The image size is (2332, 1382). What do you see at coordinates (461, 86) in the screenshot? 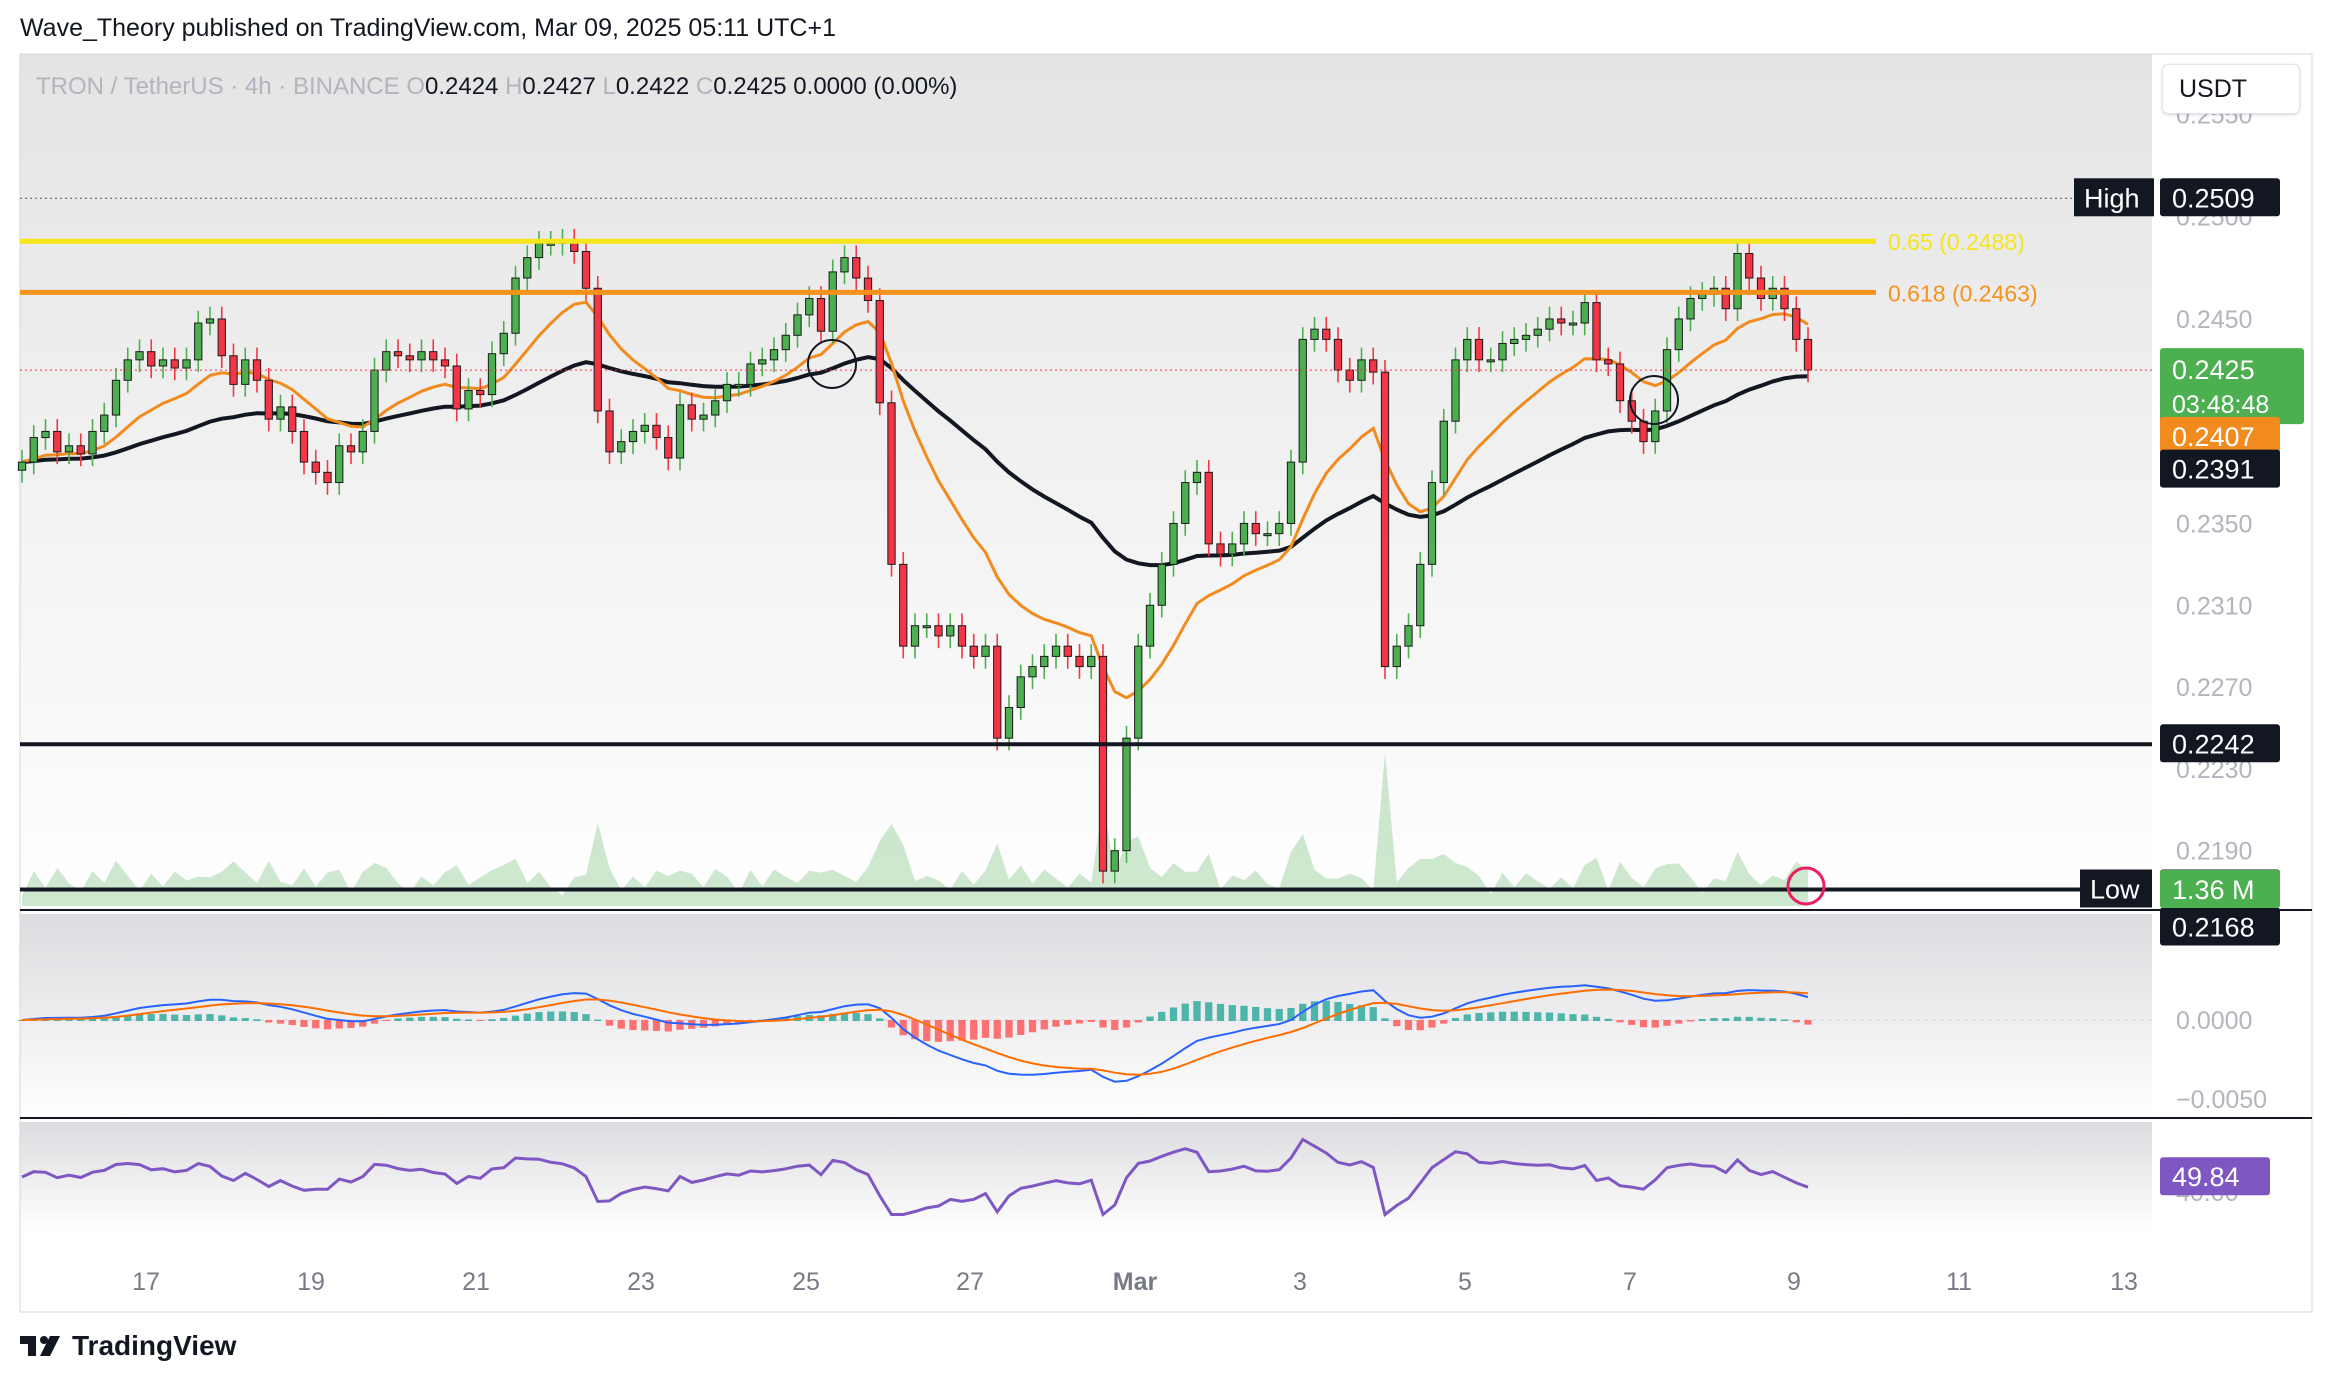
I see `legend-part: 0.2424` at bounding box center [461, 86].